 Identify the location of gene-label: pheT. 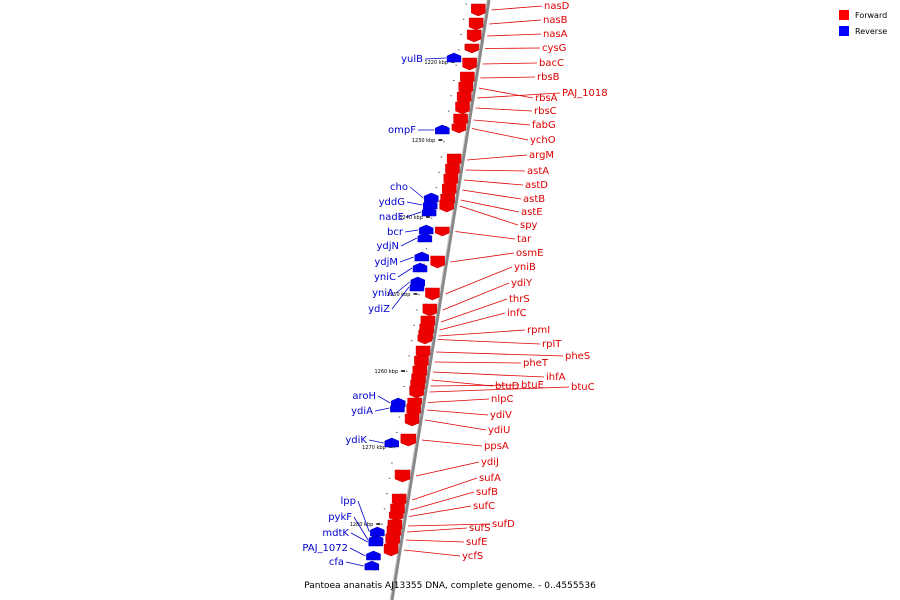
(536, 363).